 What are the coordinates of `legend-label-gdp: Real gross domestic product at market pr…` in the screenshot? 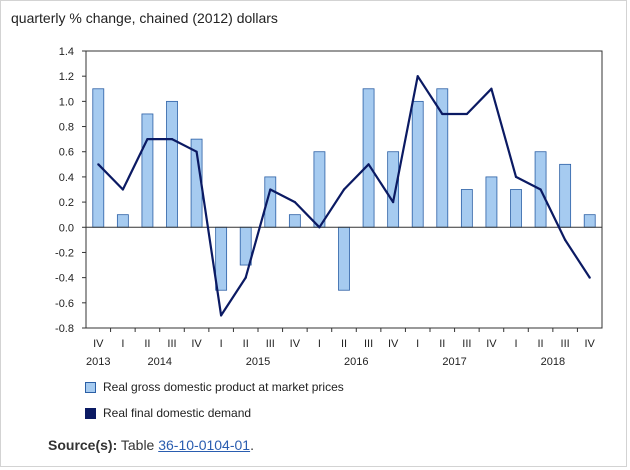 It's located at (223, 387).